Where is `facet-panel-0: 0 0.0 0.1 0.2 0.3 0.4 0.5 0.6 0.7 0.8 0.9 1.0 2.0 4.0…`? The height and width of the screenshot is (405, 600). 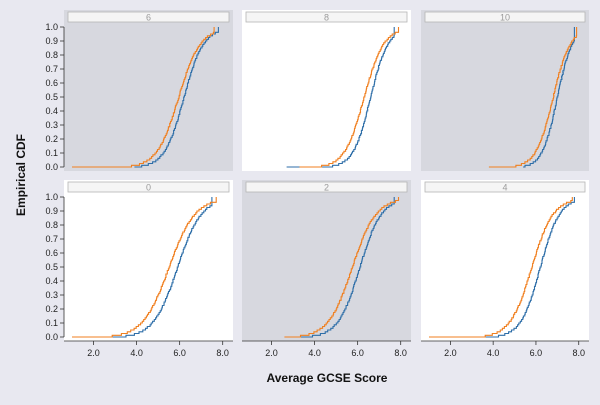
facet-panel-0: 0 0.0 0.1 0.2 0.3 0.4 0.5 0.6 0.7 0.8 0.9 1.0 2.0 4.0… is located at coordinates (139, 269).